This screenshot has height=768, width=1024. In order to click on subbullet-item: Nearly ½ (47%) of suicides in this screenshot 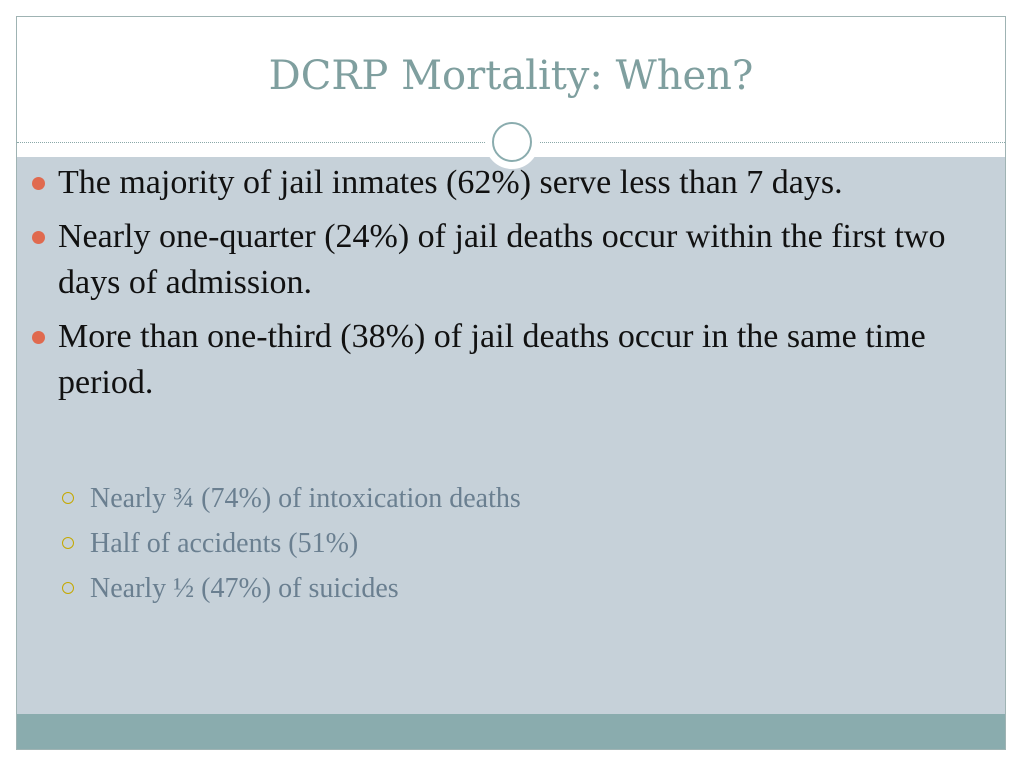, I will do `click(500, 588)`.